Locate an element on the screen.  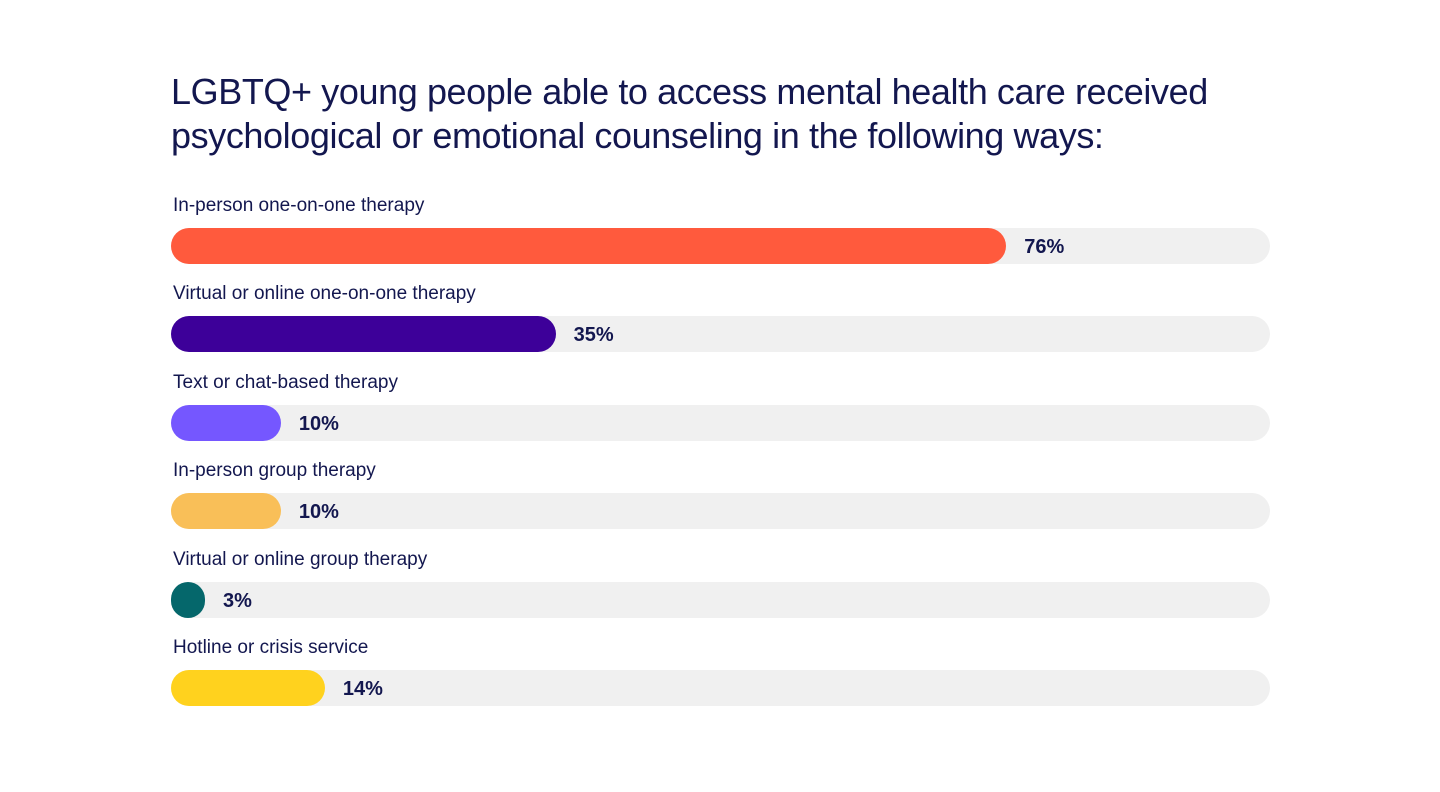
value-label: 3% is located at coordinates (237, 600).